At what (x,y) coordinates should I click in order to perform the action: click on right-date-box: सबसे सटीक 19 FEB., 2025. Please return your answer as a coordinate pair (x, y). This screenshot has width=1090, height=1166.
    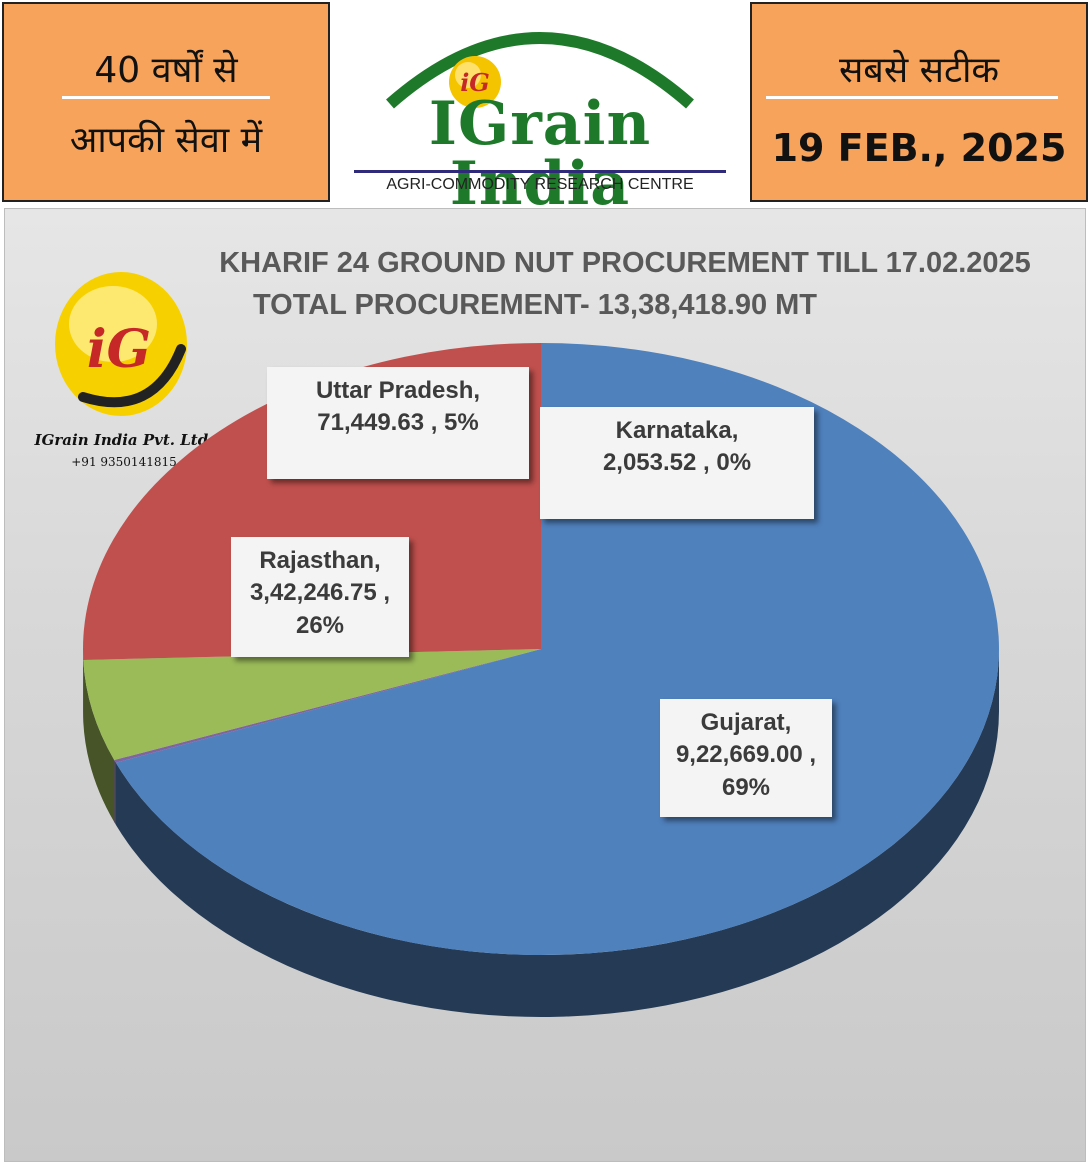
    Looking at the image, I should click on (919, 102).